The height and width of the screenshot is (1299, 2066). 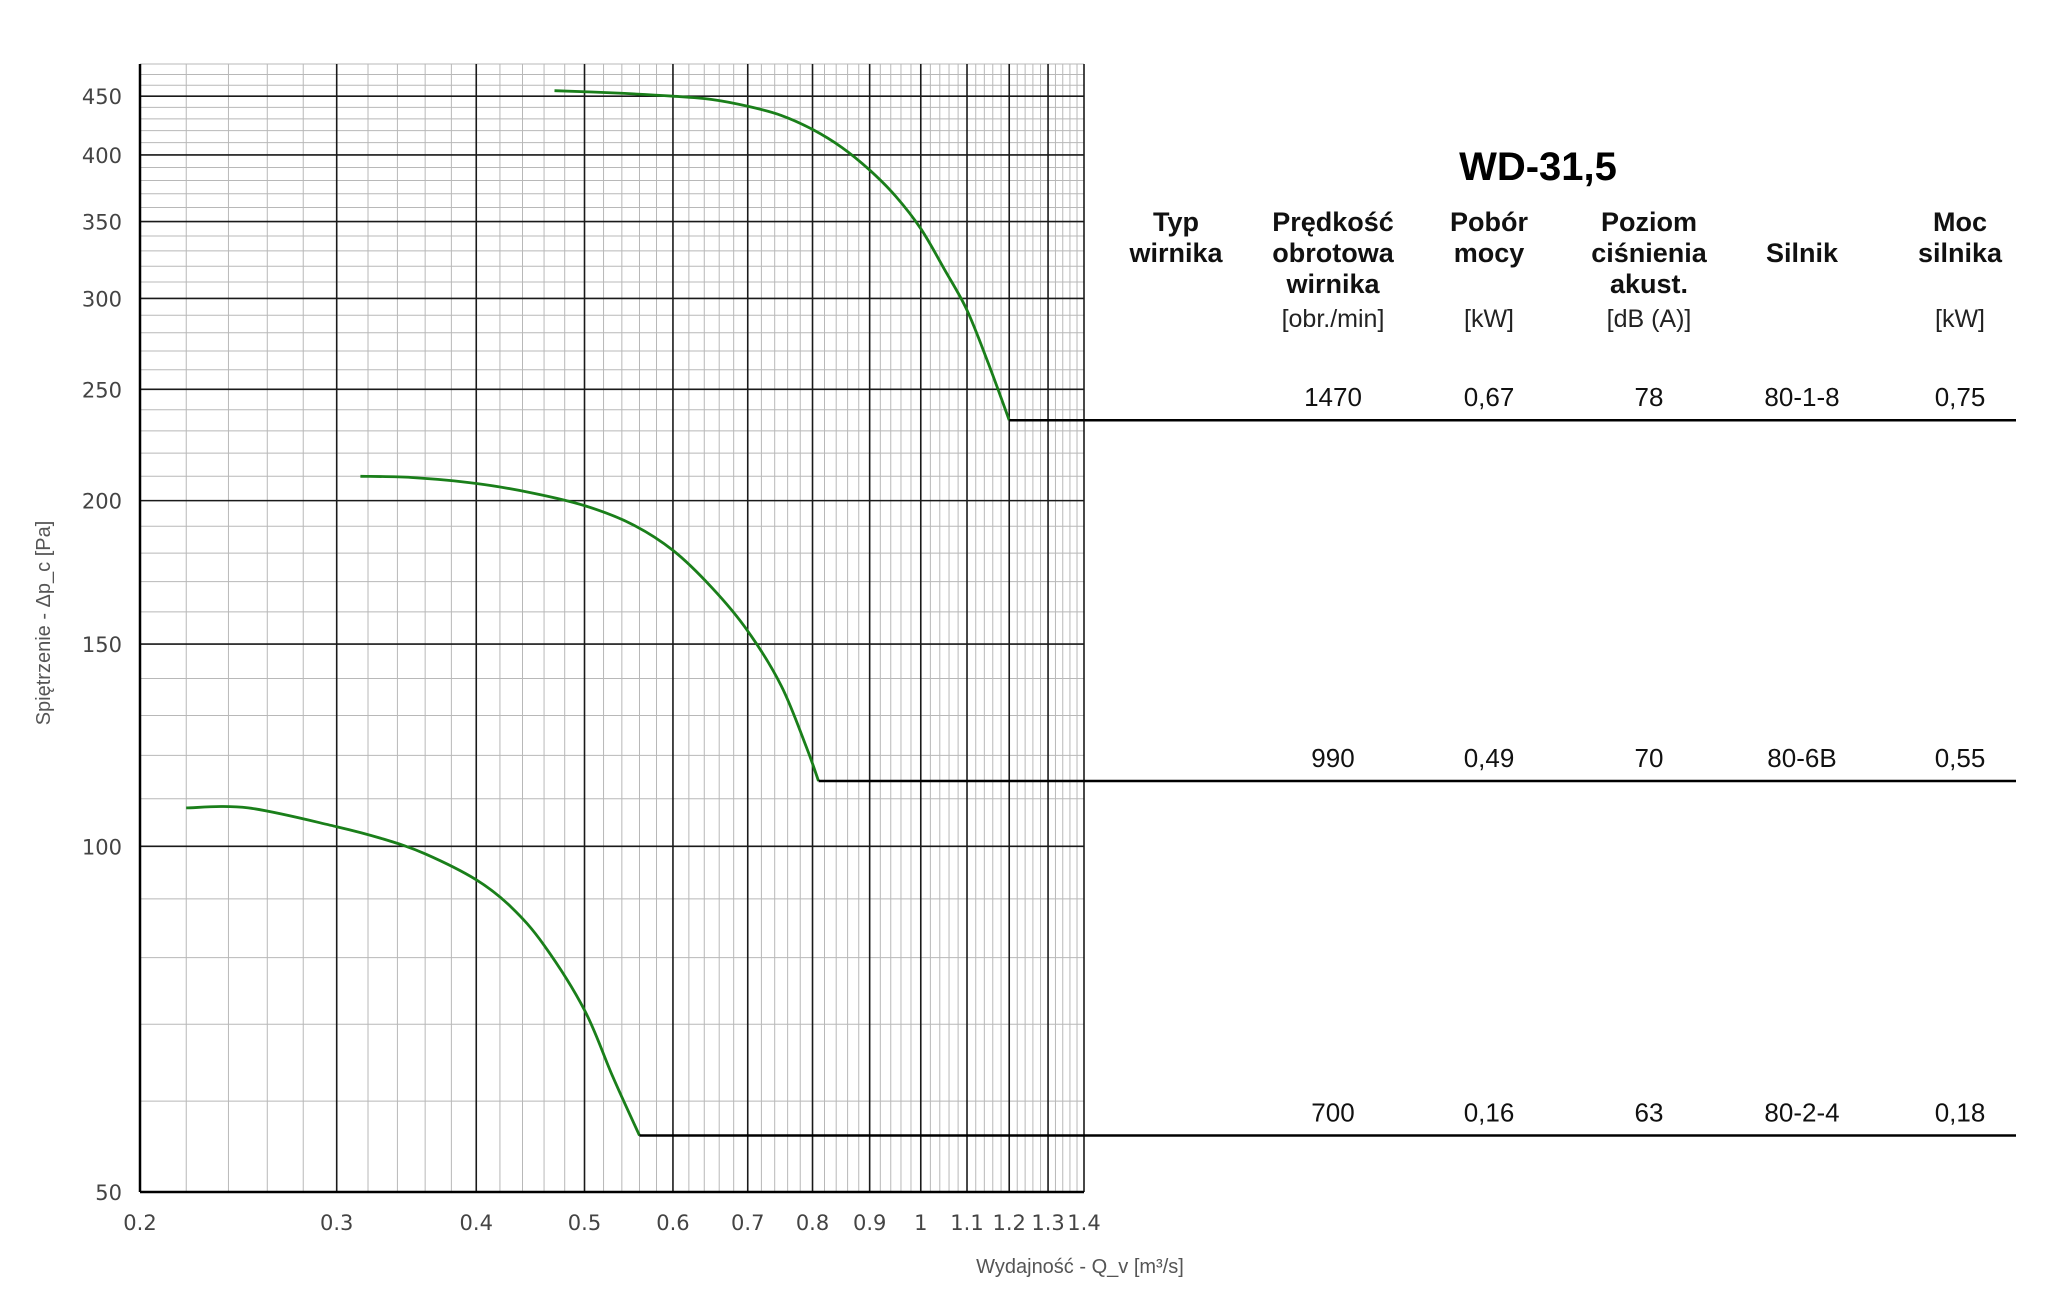 What do you see at coordinates (966, 1223) in the screenshot?
I see `x-tick-label: 1.1` at bounding box center [966, 1223].